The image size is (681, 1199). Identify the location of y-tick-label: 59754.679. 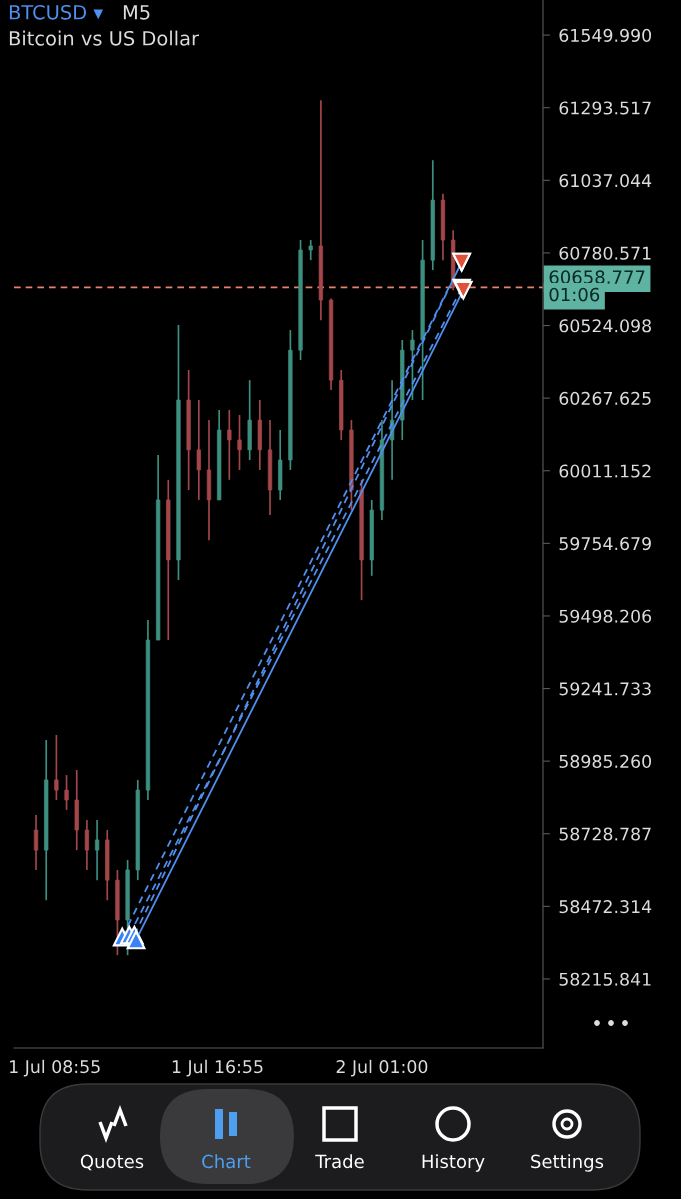
(605, 544).